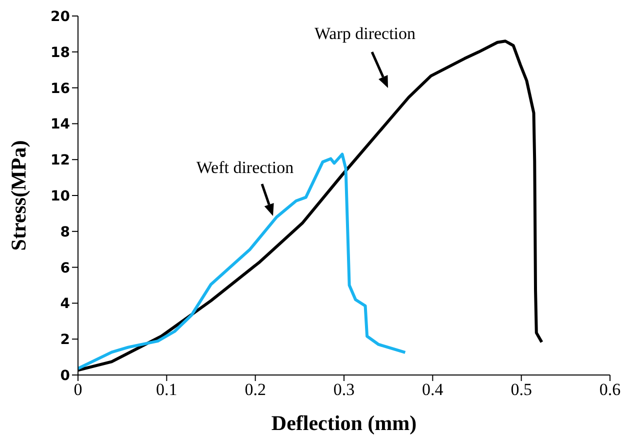  What do you see at coordinates (60, 52) in the screenshot?
I see `y-tick-label: 18` at bounding box center [60, 52].